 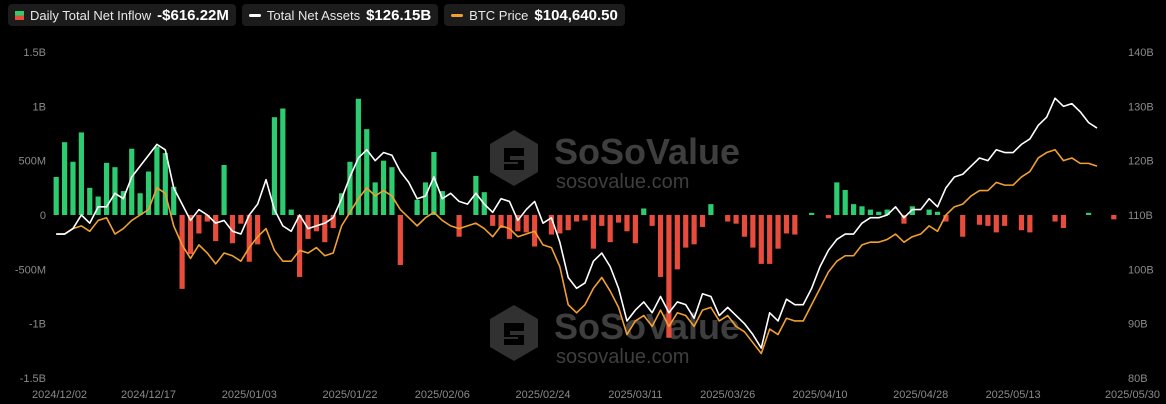 I want to click on legend-total-net-assets: Total Net Assets $126.15B, so click(x=340, y=15).